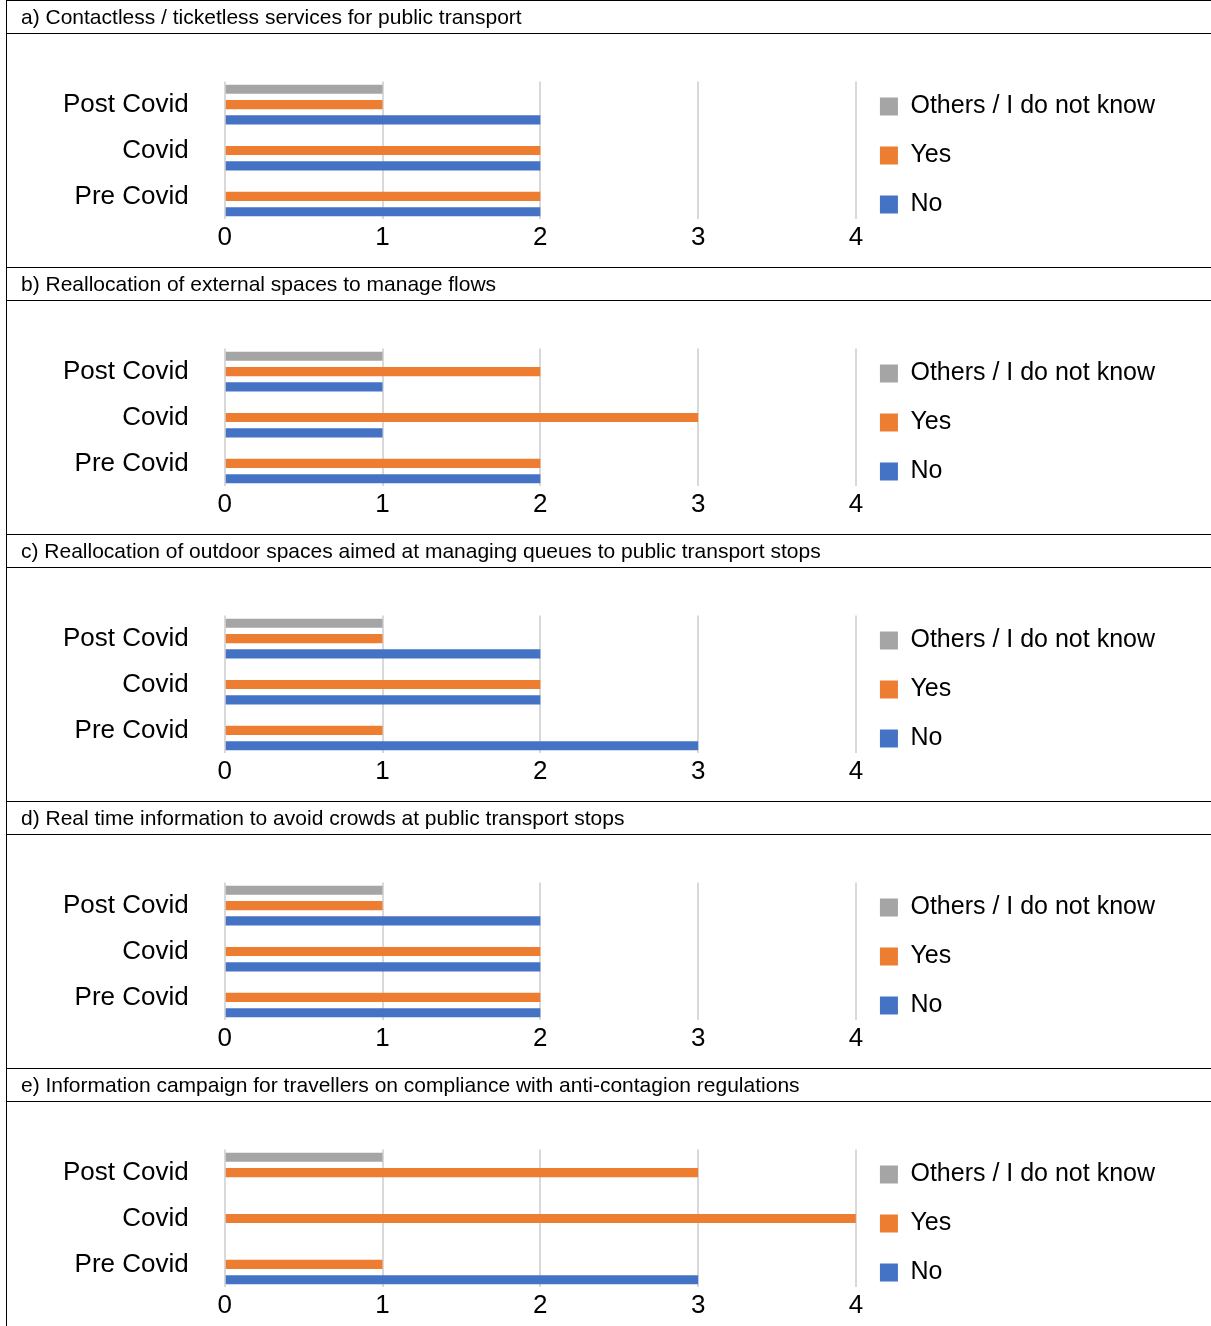 The image size is (1211, 1326). I want to click on chart-title: b) Reallocation of external spaces to manage flows, so click(609, 284).